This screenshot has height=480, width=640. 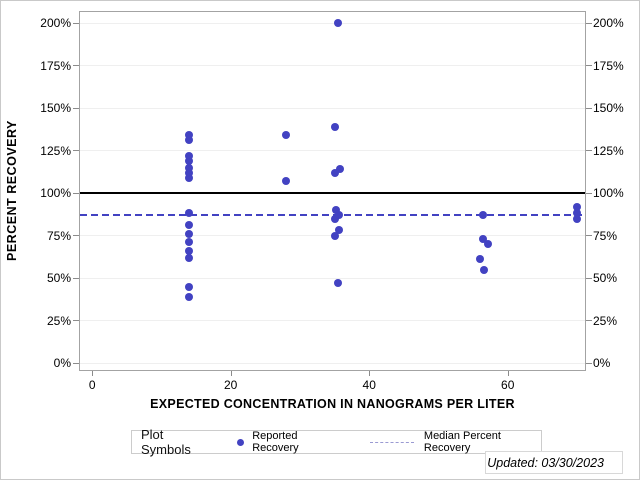 I want to click on y-tick-label-left: 100%, so click(x=55, y=193).